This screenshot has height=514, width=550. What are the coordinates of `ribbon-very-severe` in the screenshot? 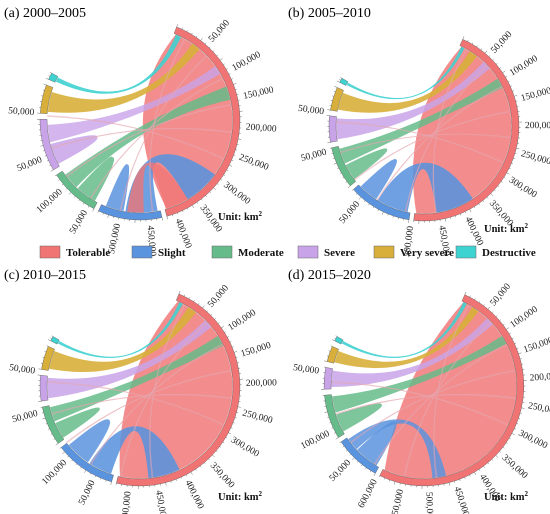 It's located at (407, 82).